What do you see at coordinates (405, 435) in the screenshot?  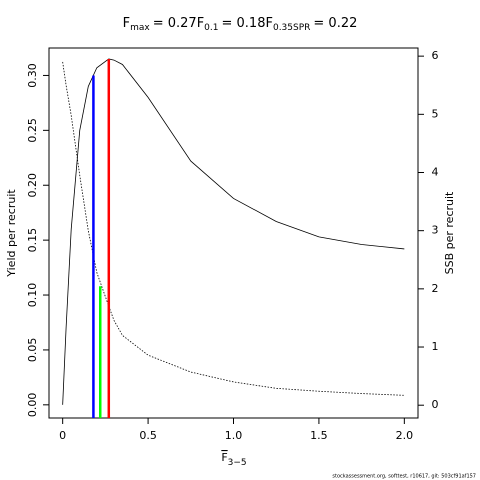 I see `x-tick-label: 2.0` at bounding box center [405, 435].